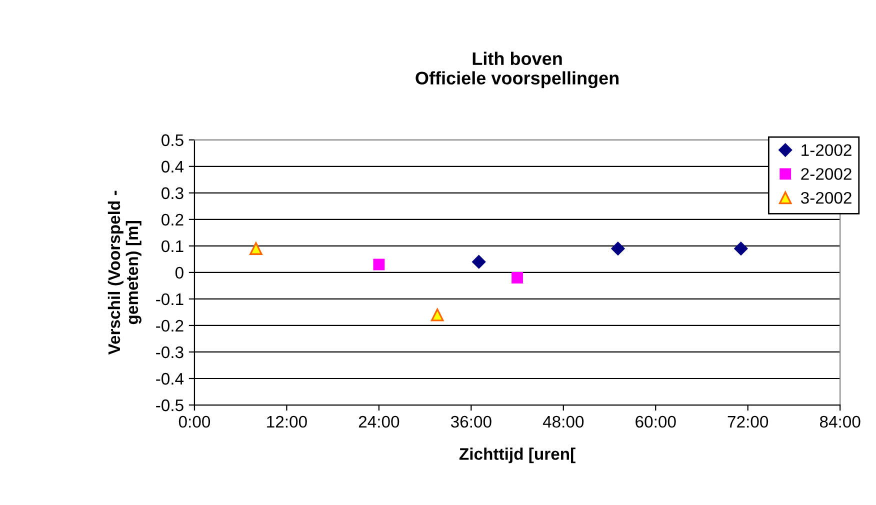  Describe the element at coordinates (194, 422) in the screenshot. I see `x-tick-label: 0:00` at that location.